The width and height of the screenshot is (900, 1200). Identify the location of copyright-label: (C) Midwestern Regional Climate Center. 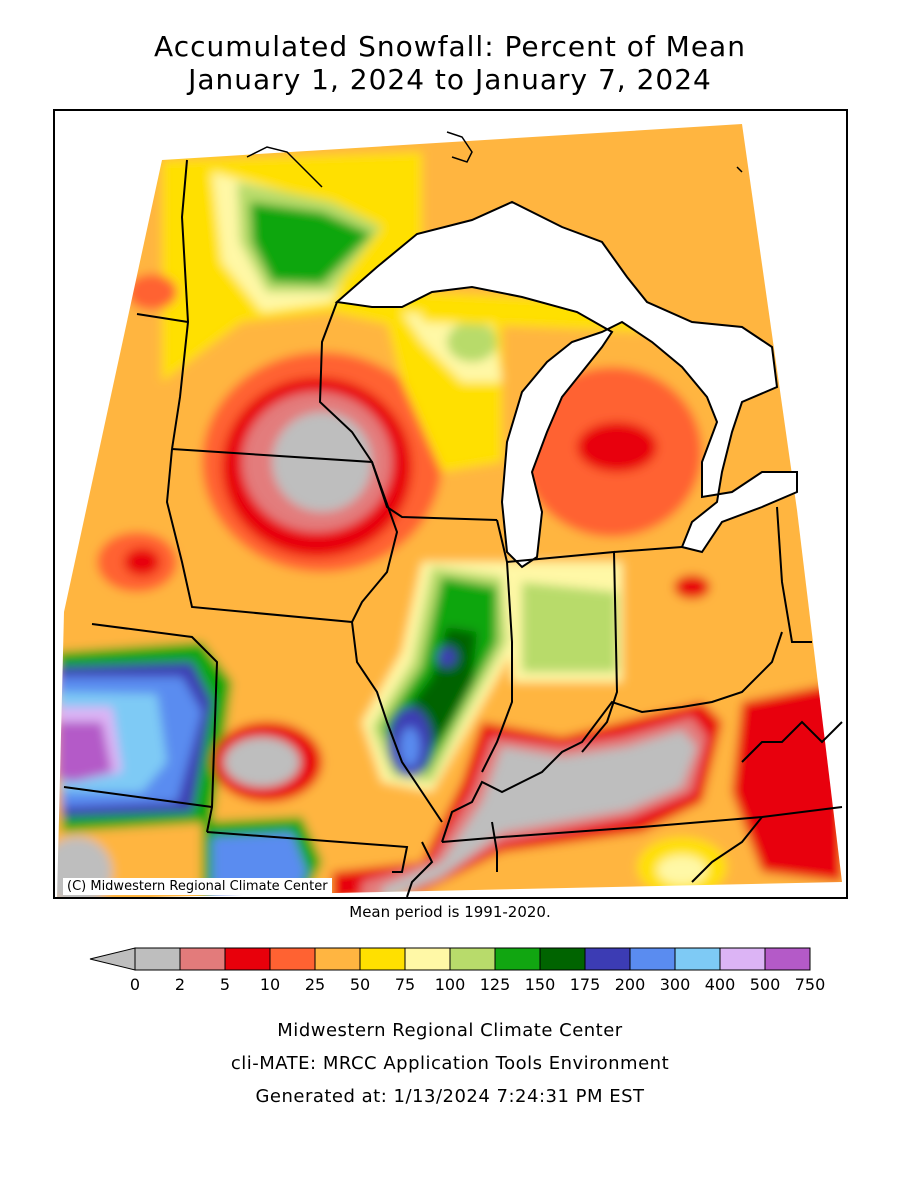
(197, 886).